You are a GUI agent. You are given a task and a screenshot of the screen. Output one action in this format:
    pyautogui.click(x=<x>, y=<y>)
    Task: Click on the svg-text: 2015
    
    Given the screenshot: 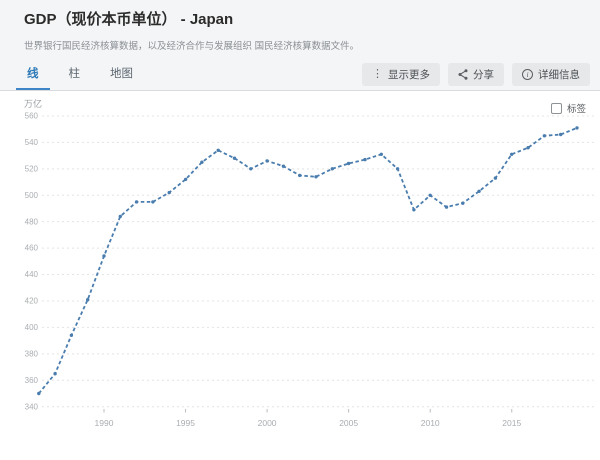 What is the action you would take?
    pyautogui.click(x=511, y=423)
    